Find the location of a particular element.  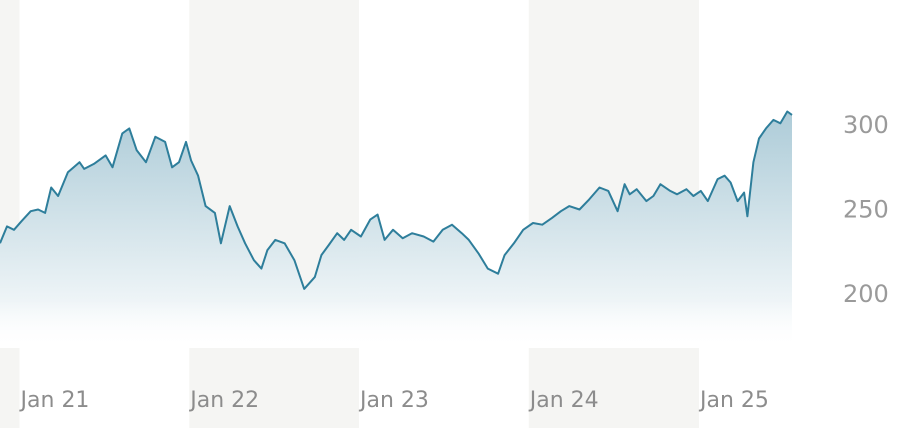

y-tick-label: 250 is located at coordinates (866, 210).